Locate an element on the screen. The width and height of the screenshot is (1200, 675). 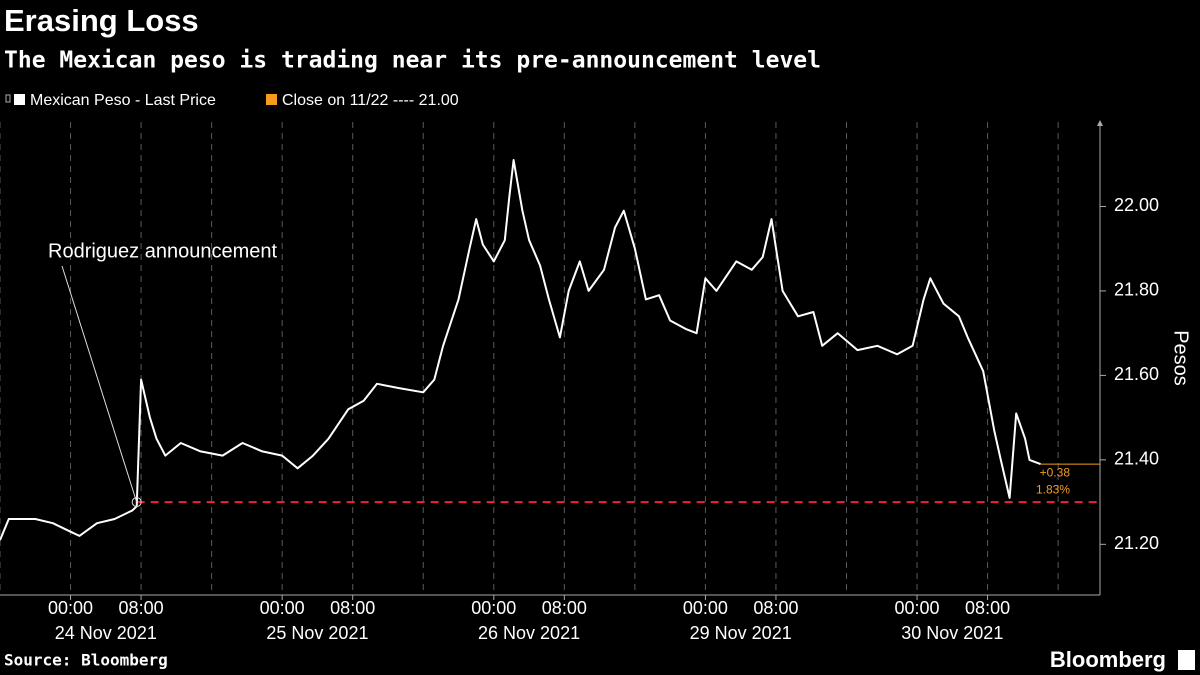
change-label: 1.83% is located at coordinates (1053, 489).